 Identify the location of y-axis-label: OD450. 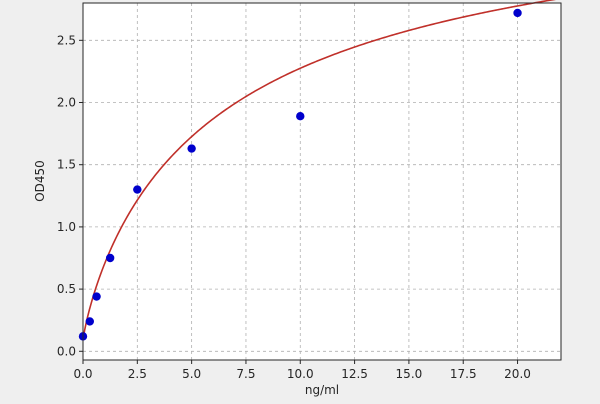
(40, 181).